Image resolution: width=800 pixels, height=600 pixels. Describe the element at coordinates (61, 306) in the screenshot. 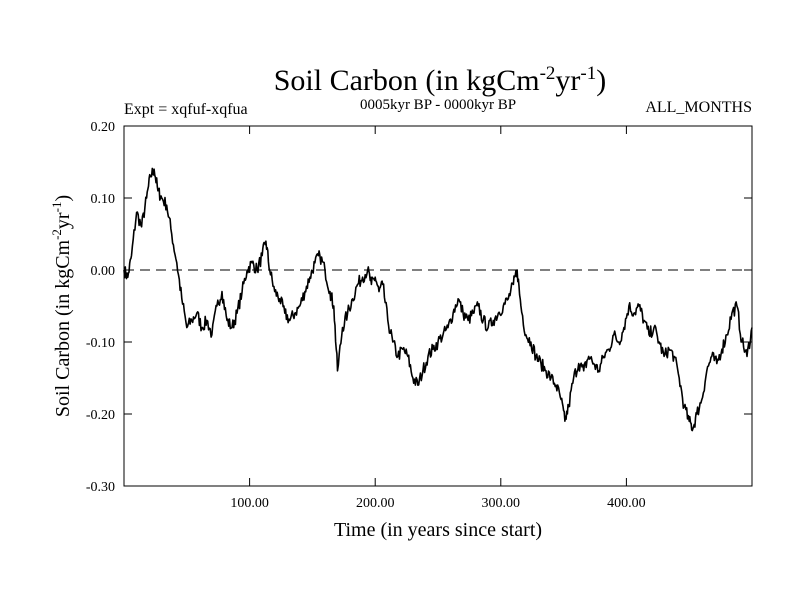

I see `y-axis-label: Soil Carbon (in kgCm-2yr-1)` at that location.